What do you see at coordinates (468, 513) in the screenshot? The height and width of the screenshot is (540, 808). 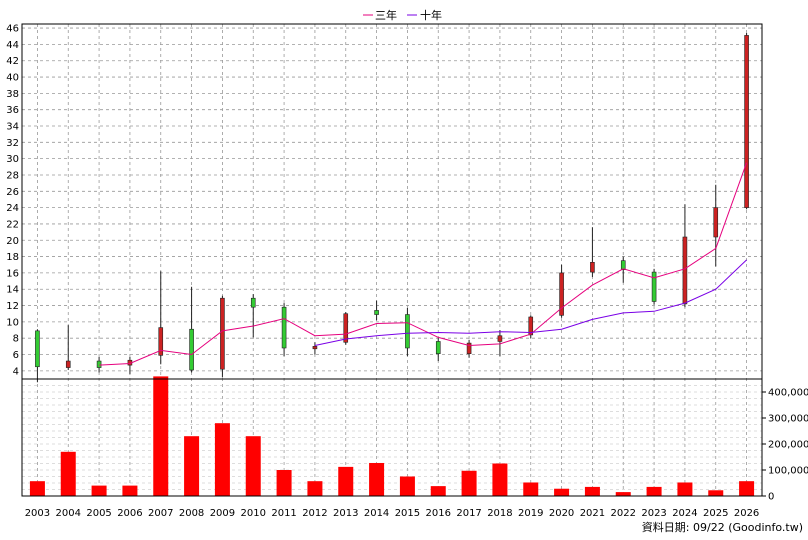 I see `year-tick-label: 2017` at bounding box center [468, 513].